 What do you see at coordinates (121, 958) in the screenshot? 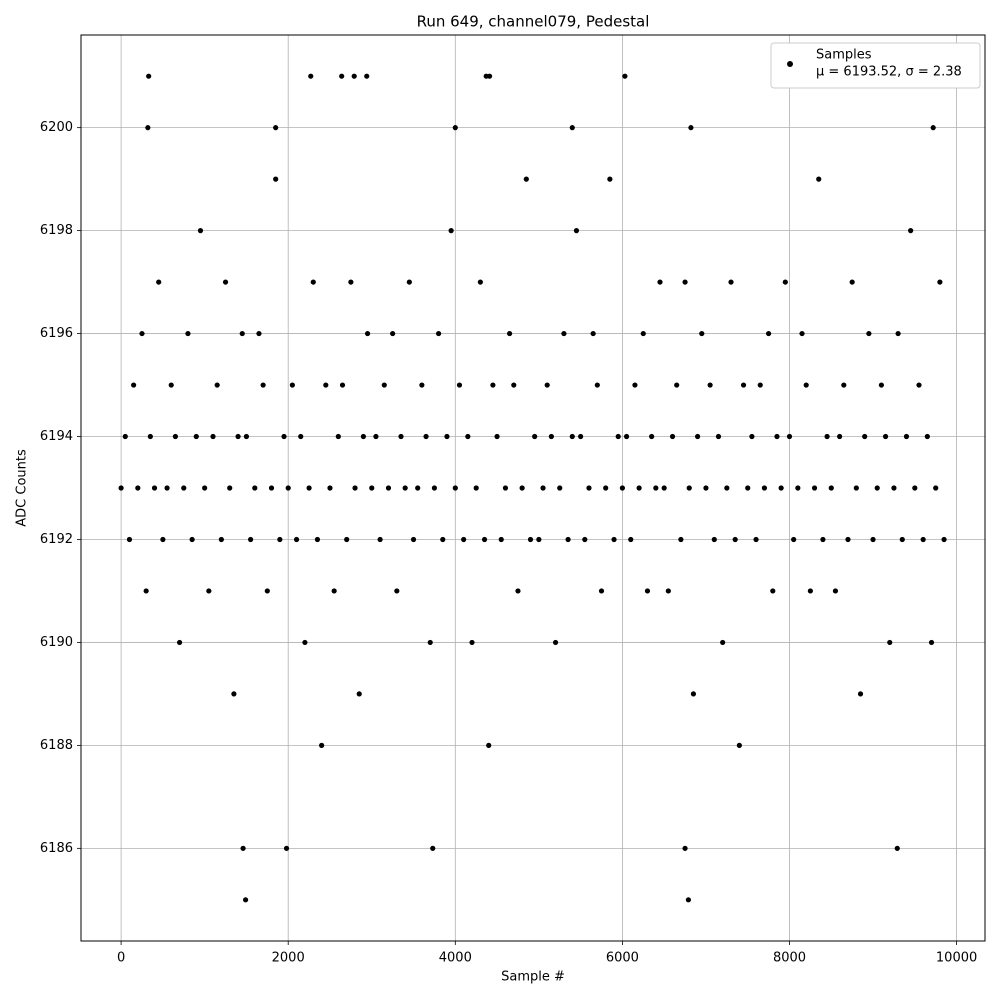
I see `x-tick-label: 0` at bounding box center [121, 958].